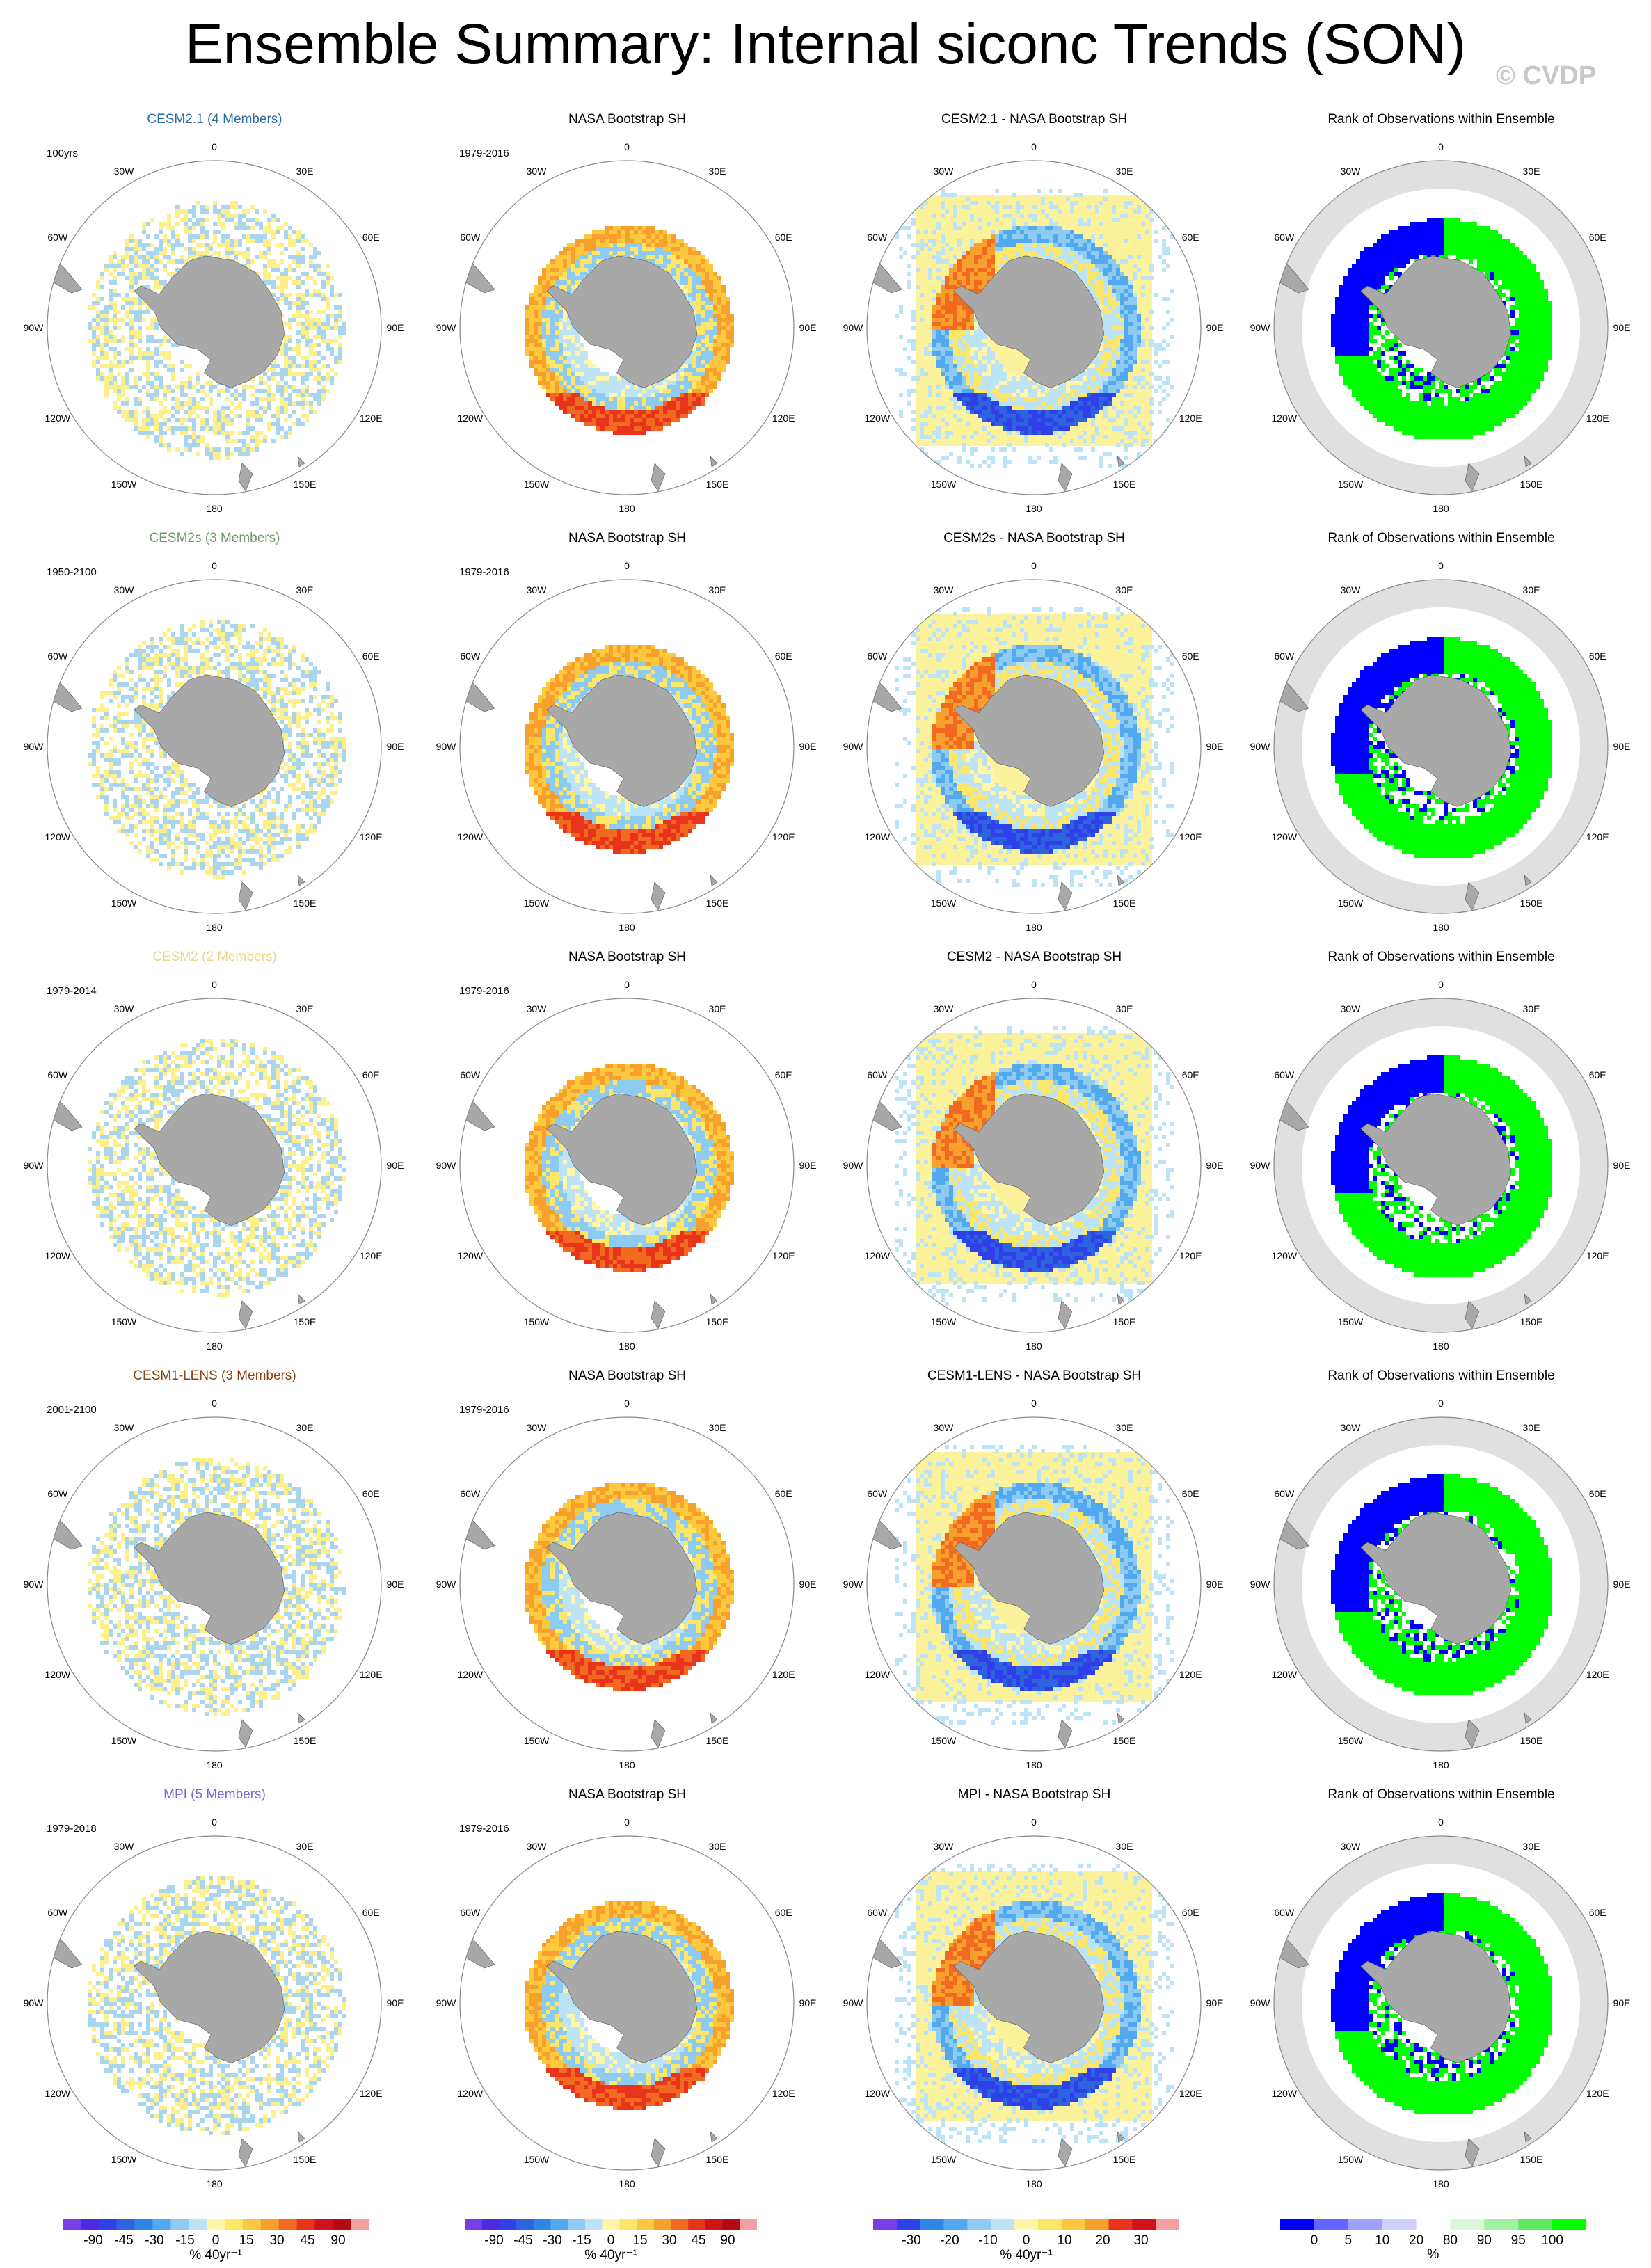  What do you see at coordinates (627, 119) in the screenshot?
I see `panel-title: NASA Bootstrap SH` at bounding box center [627, 119].